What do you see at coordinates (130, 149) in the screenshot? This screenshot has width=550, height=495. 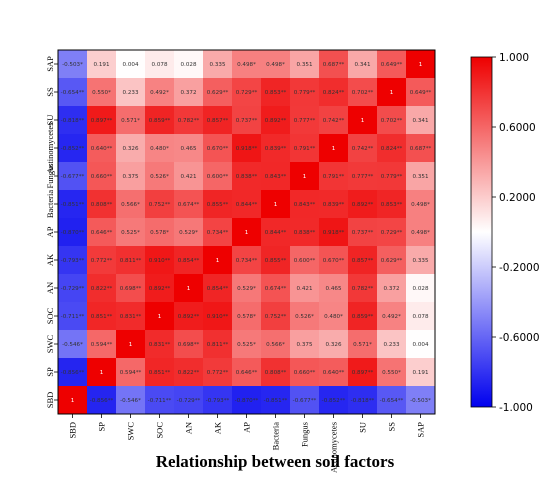 I see `cell-label: 0.326` at bounding box center [130, 149].